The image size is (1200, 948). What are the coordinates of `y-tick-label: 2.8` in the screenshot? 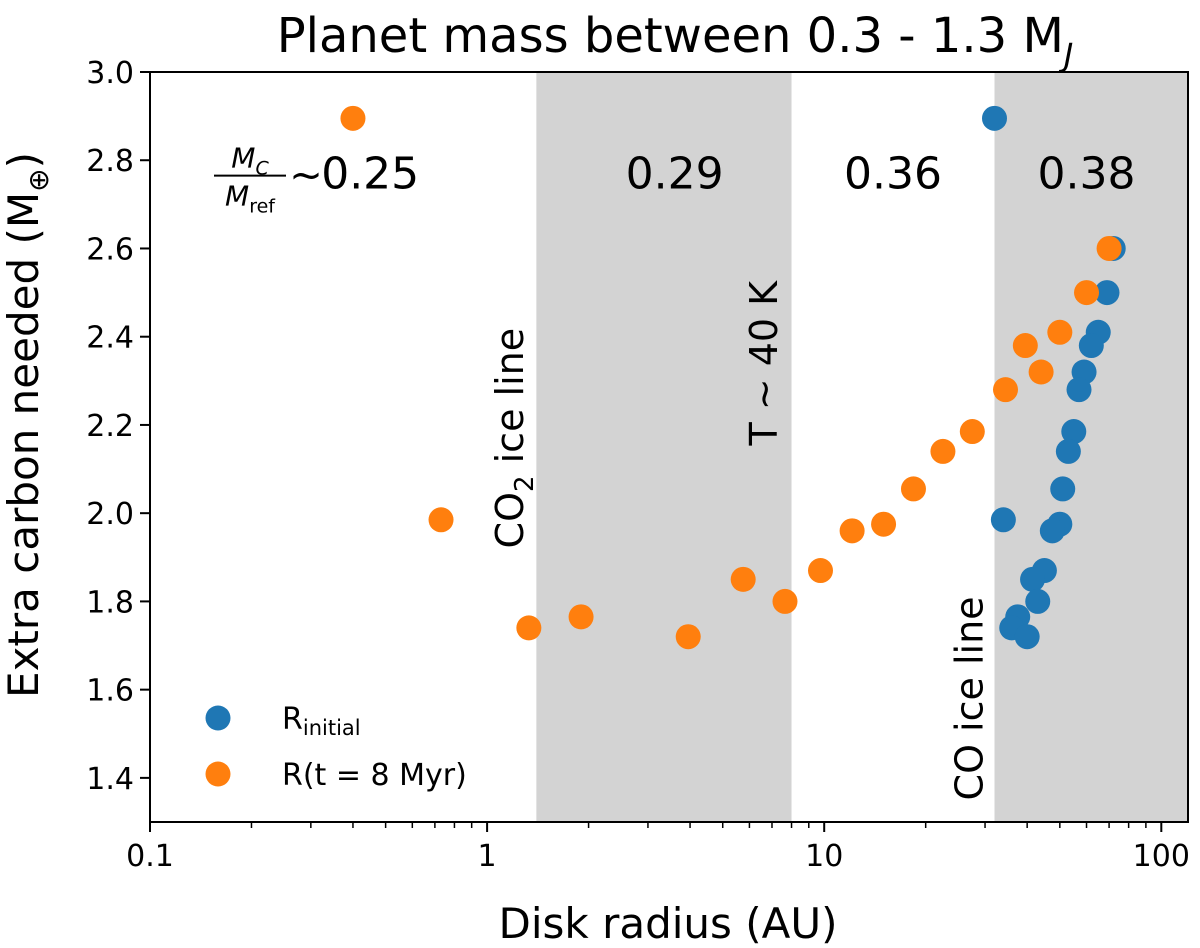 It's located at (110, 161).